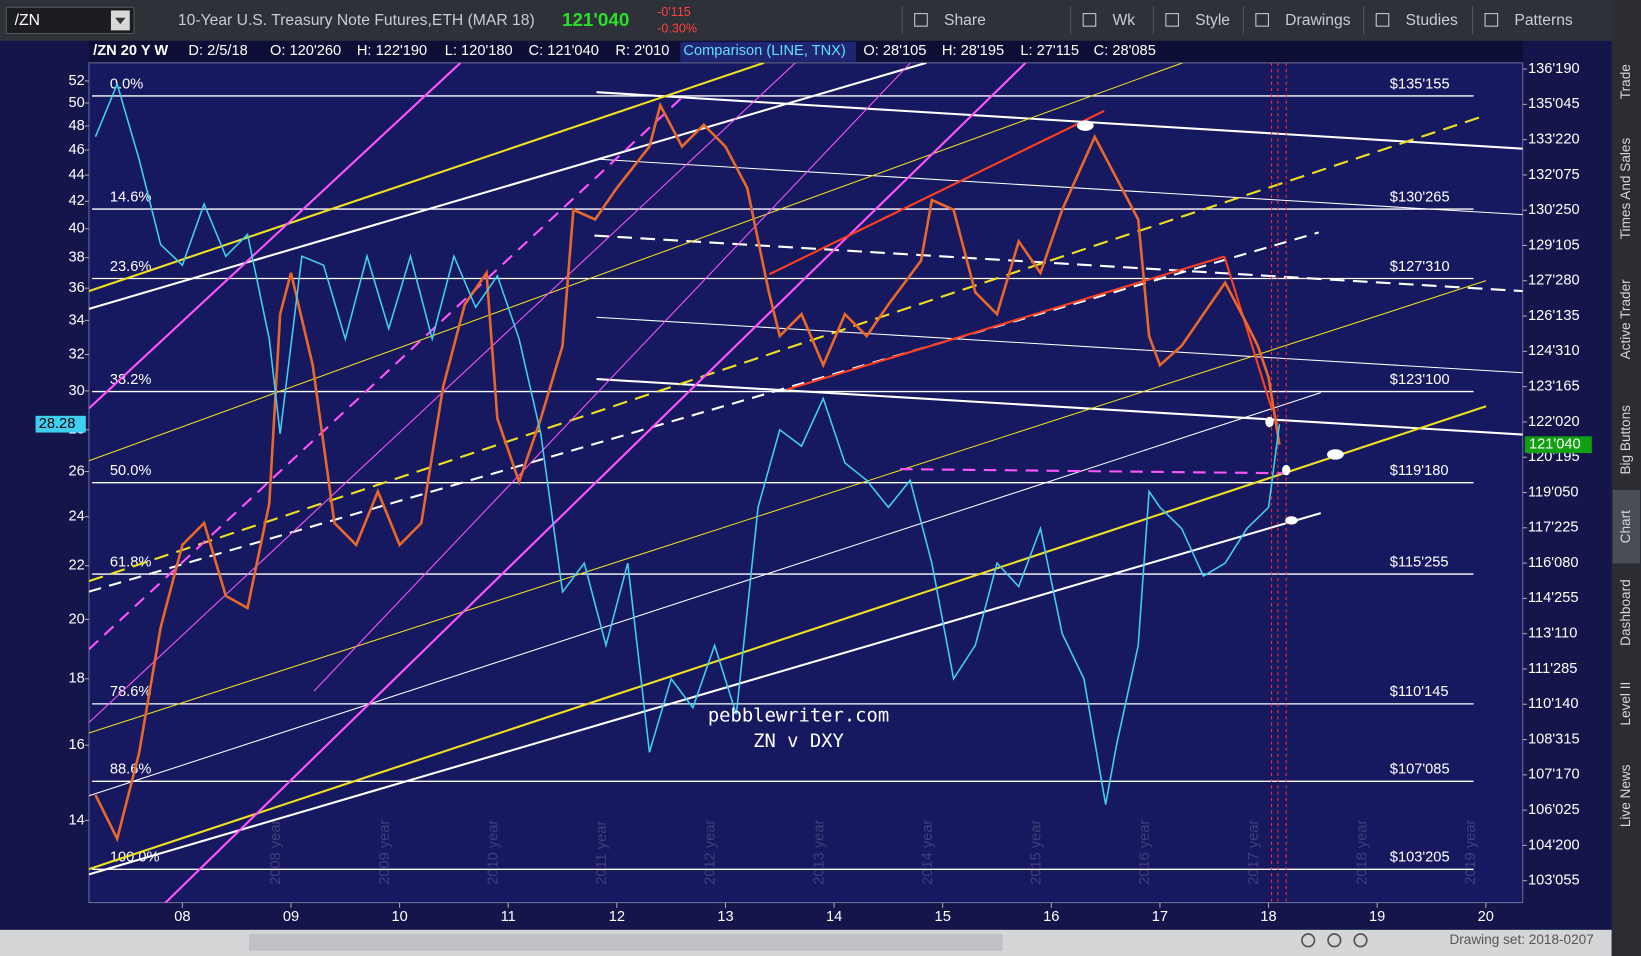 The height and width of the screenshot is (956, 1641). Describe the element at coordinates (27, 20) in the screenshot. I see `symbol: /ZN` at that location.